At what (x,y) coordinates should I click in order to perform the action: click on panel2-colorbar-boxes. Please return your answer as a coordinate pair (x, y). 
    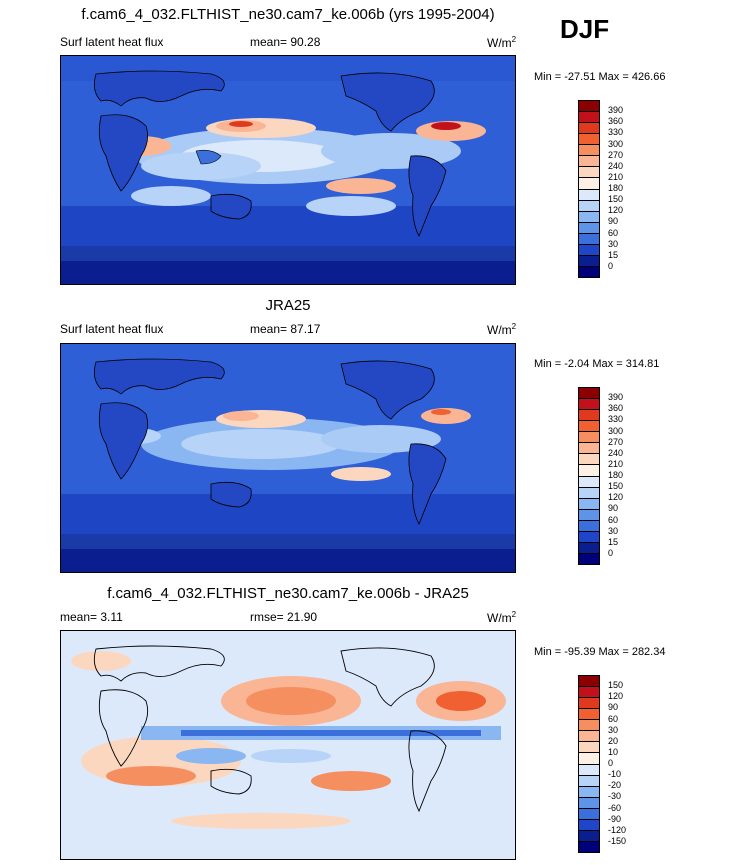
    Looking at the image, I should click on (589, 476).